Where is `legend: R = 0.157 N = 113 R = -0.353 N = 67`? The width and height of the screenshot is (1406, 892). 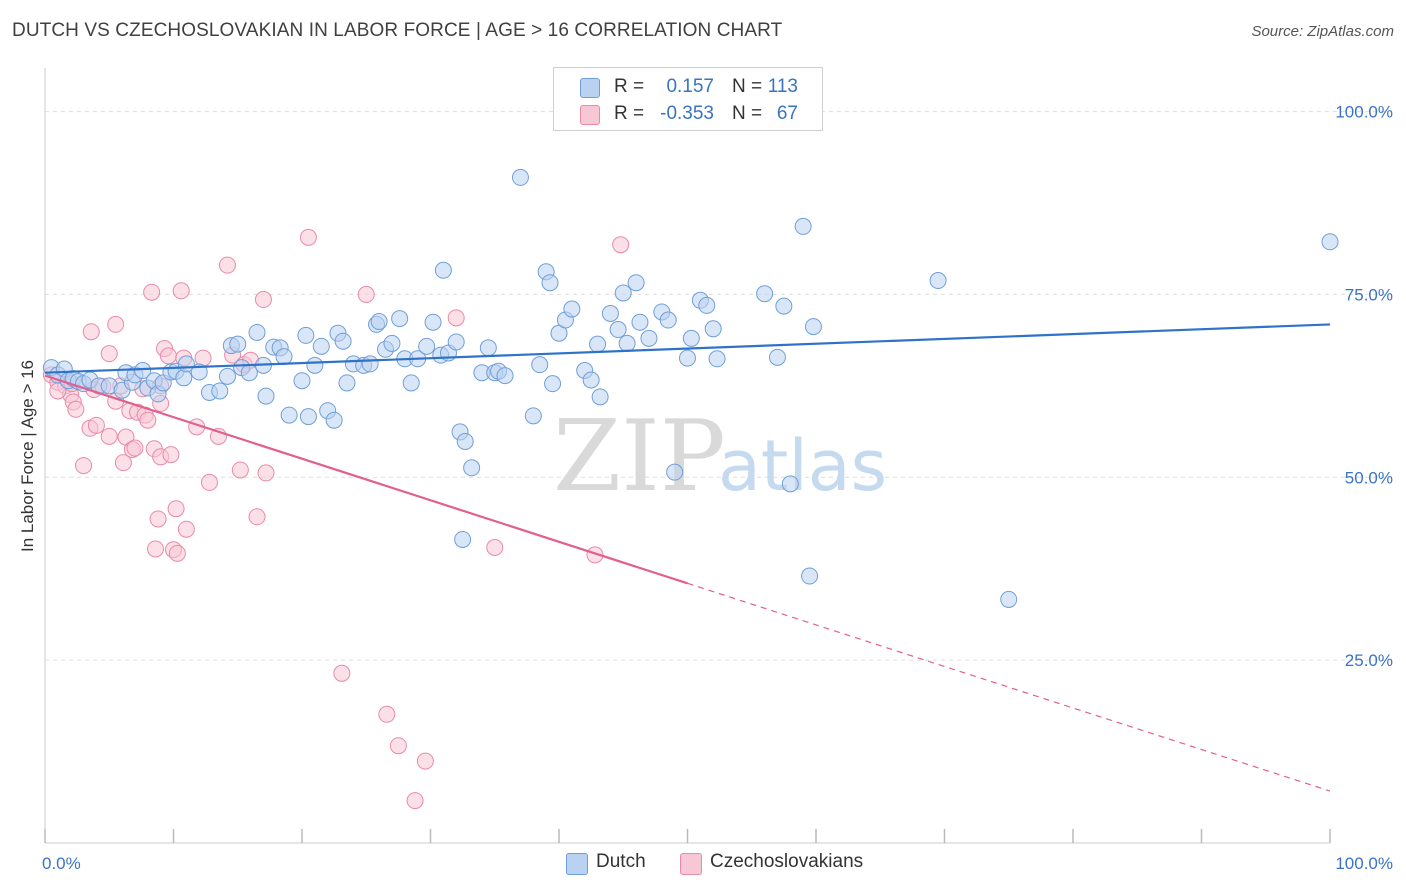
legend: R = 0.157 N = 113 R = -0.353 N = 67 is located at coordinates (688, 99).